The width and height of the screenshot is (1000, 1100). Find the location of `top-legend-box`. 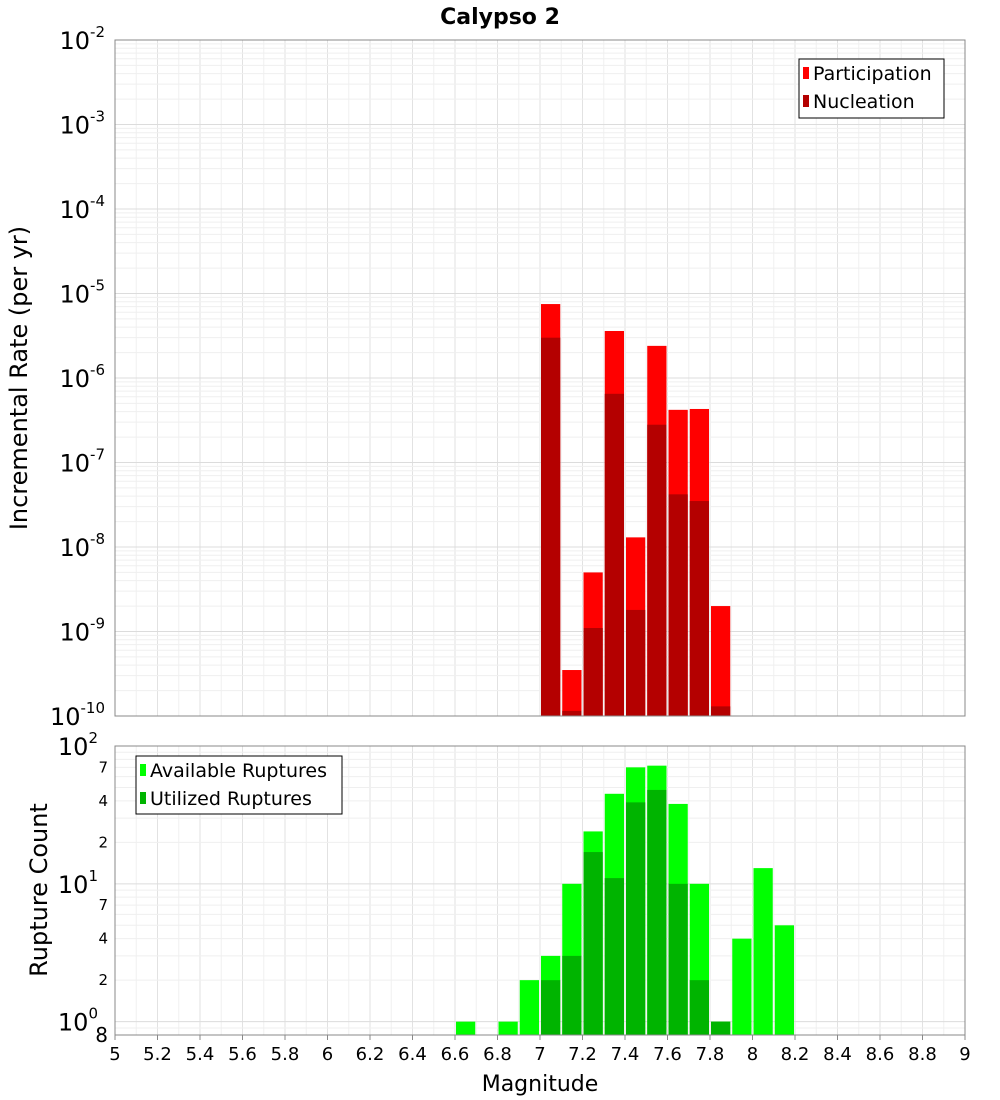

top-legend-box is located at coordinates (871, 88).